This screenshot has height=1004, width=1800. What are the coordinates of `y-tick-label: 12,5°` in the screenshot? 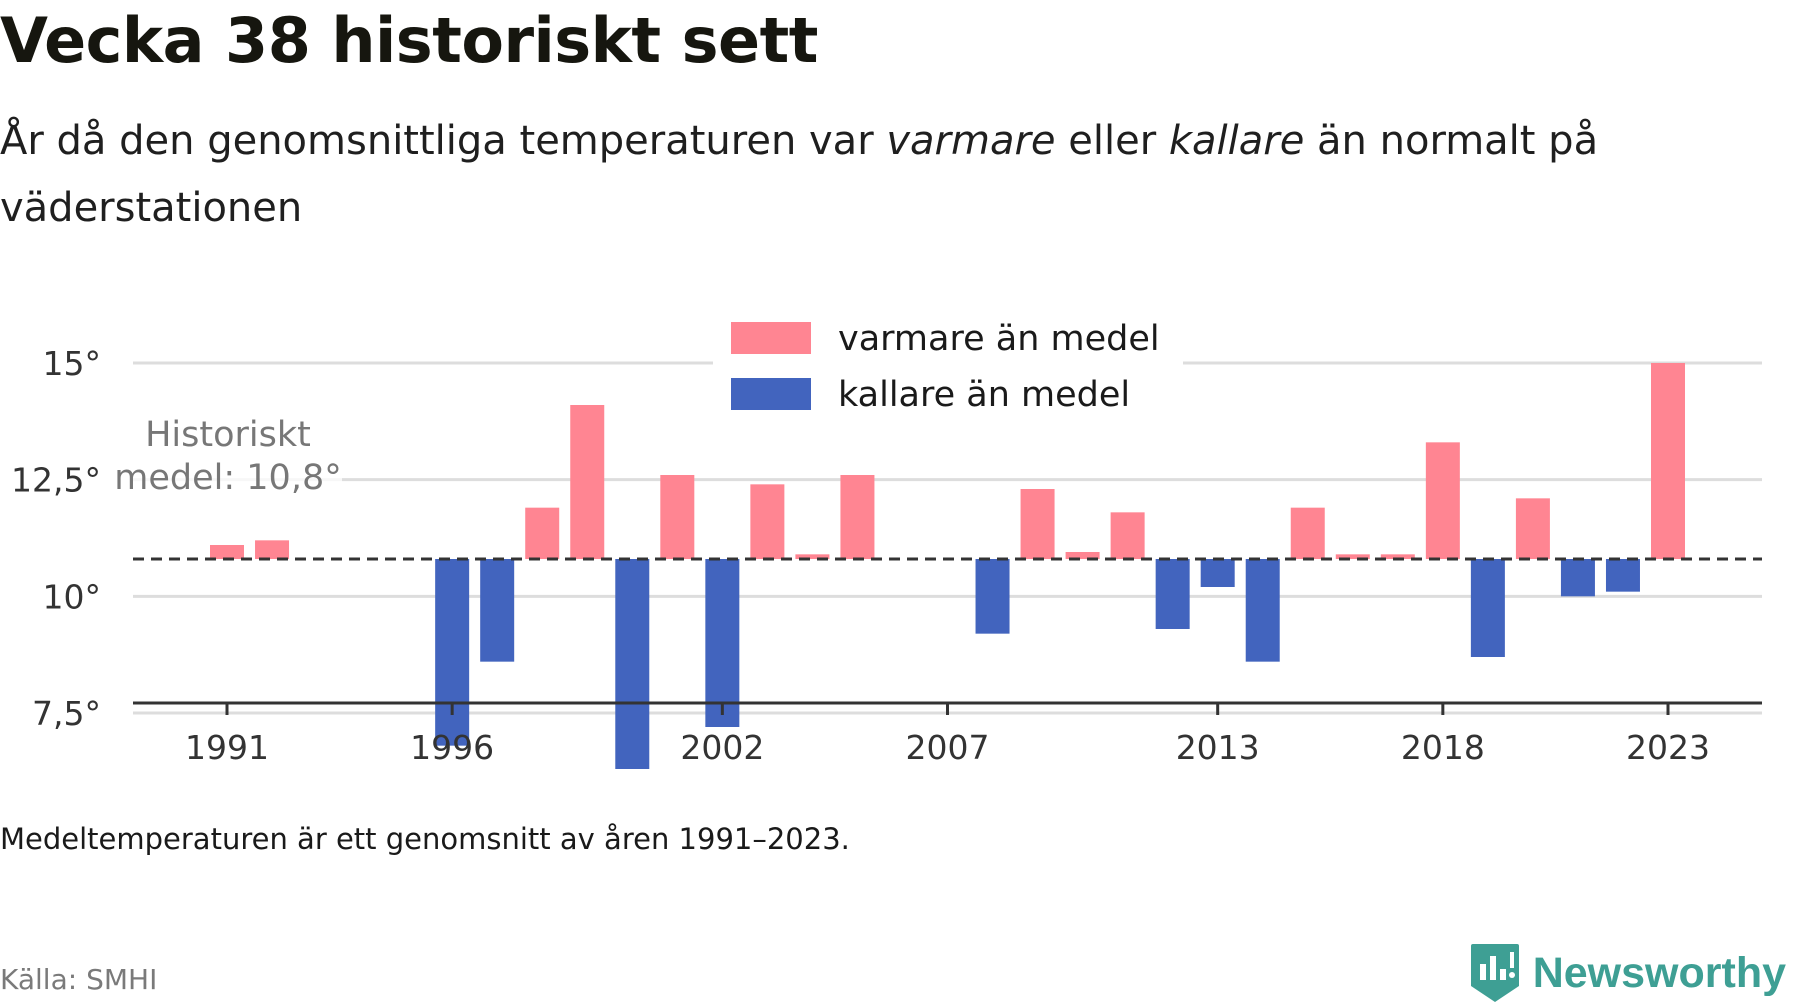 It's located at (56, 480).